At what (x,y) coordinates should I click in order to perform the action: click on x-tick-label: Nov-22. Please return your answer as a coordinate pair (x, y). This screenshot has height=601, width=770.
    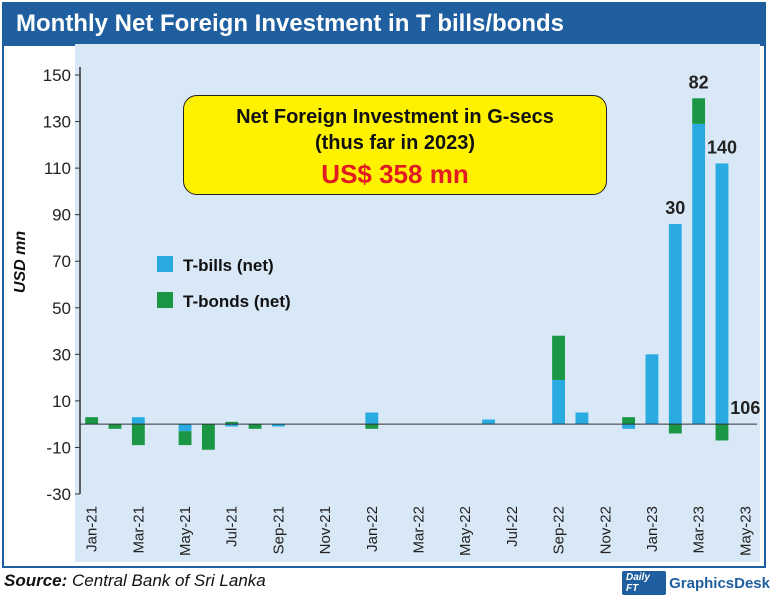
    Looking at the image, I should click on (605, 530).